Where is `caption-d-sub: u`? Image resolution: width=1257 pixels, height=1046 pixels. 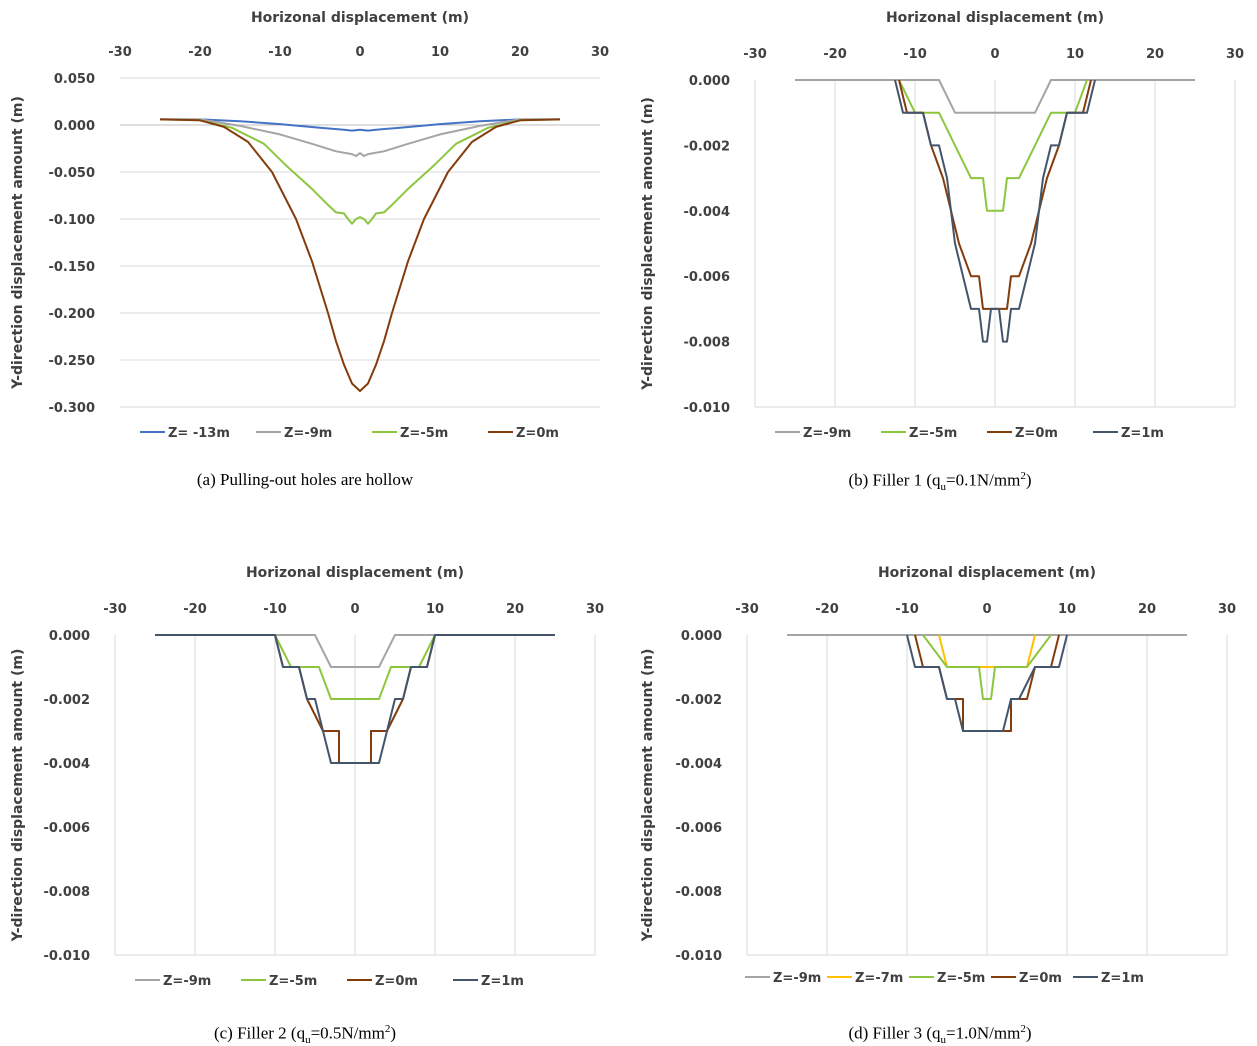
caption-d-sub: u is located at coordinates (943, 1040).